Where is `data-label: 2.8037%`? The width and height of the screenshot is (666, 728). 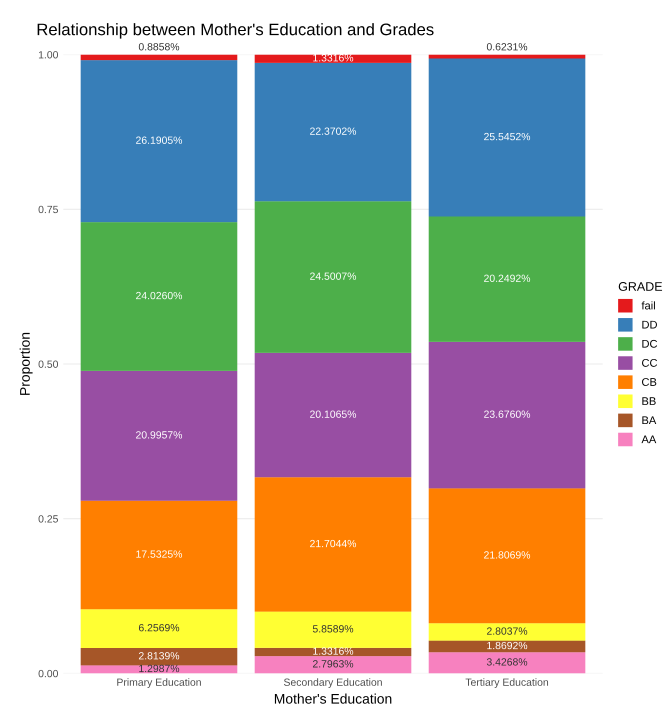
data-label: 2.8037% is located at coordinates (507, 631).